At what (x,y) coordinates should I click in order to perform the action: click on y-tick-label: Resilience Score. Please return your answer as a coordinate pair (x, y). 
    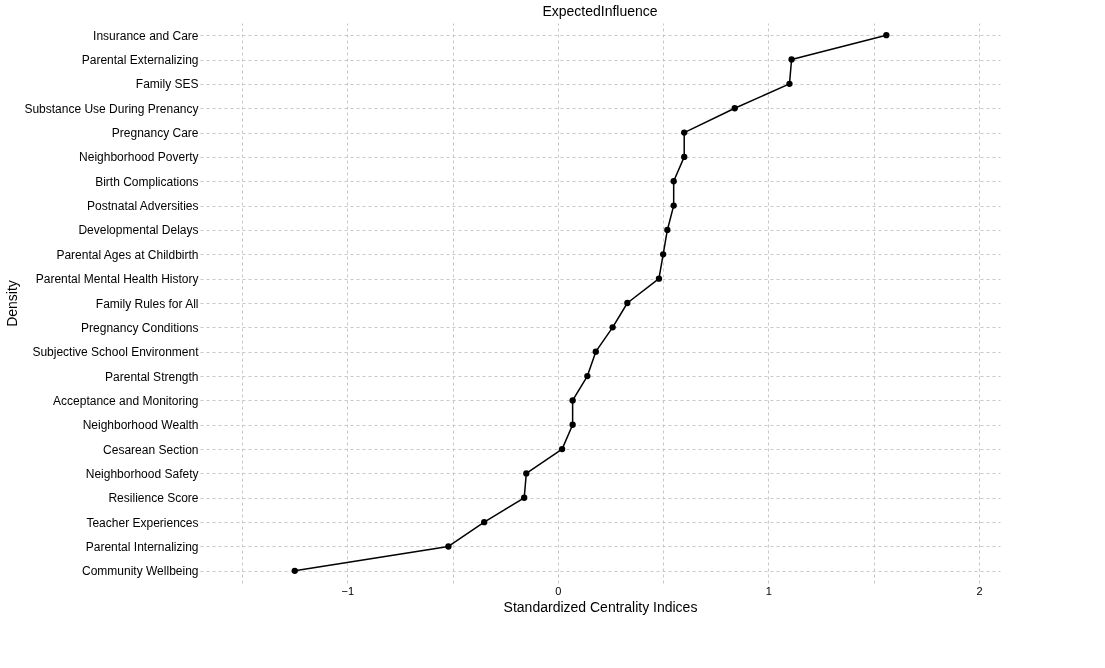
    Looking at the image, I should click on (153, 498).